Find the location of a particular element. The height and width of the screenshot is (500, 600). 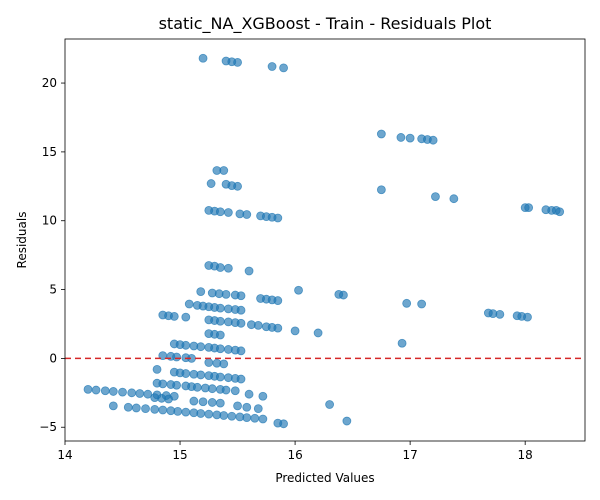

y-tick-label: 15 is located at coordinates (49, 152).